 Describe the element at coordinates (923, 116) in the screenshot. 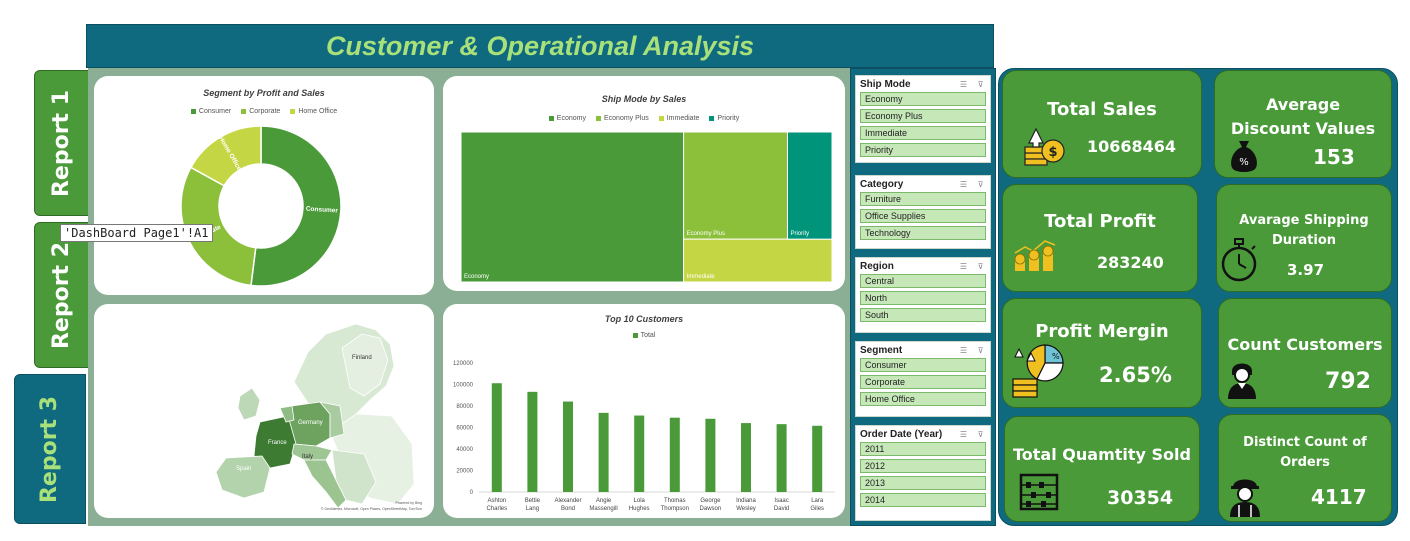

I see `slicer-item: Economy Plus` at that location.